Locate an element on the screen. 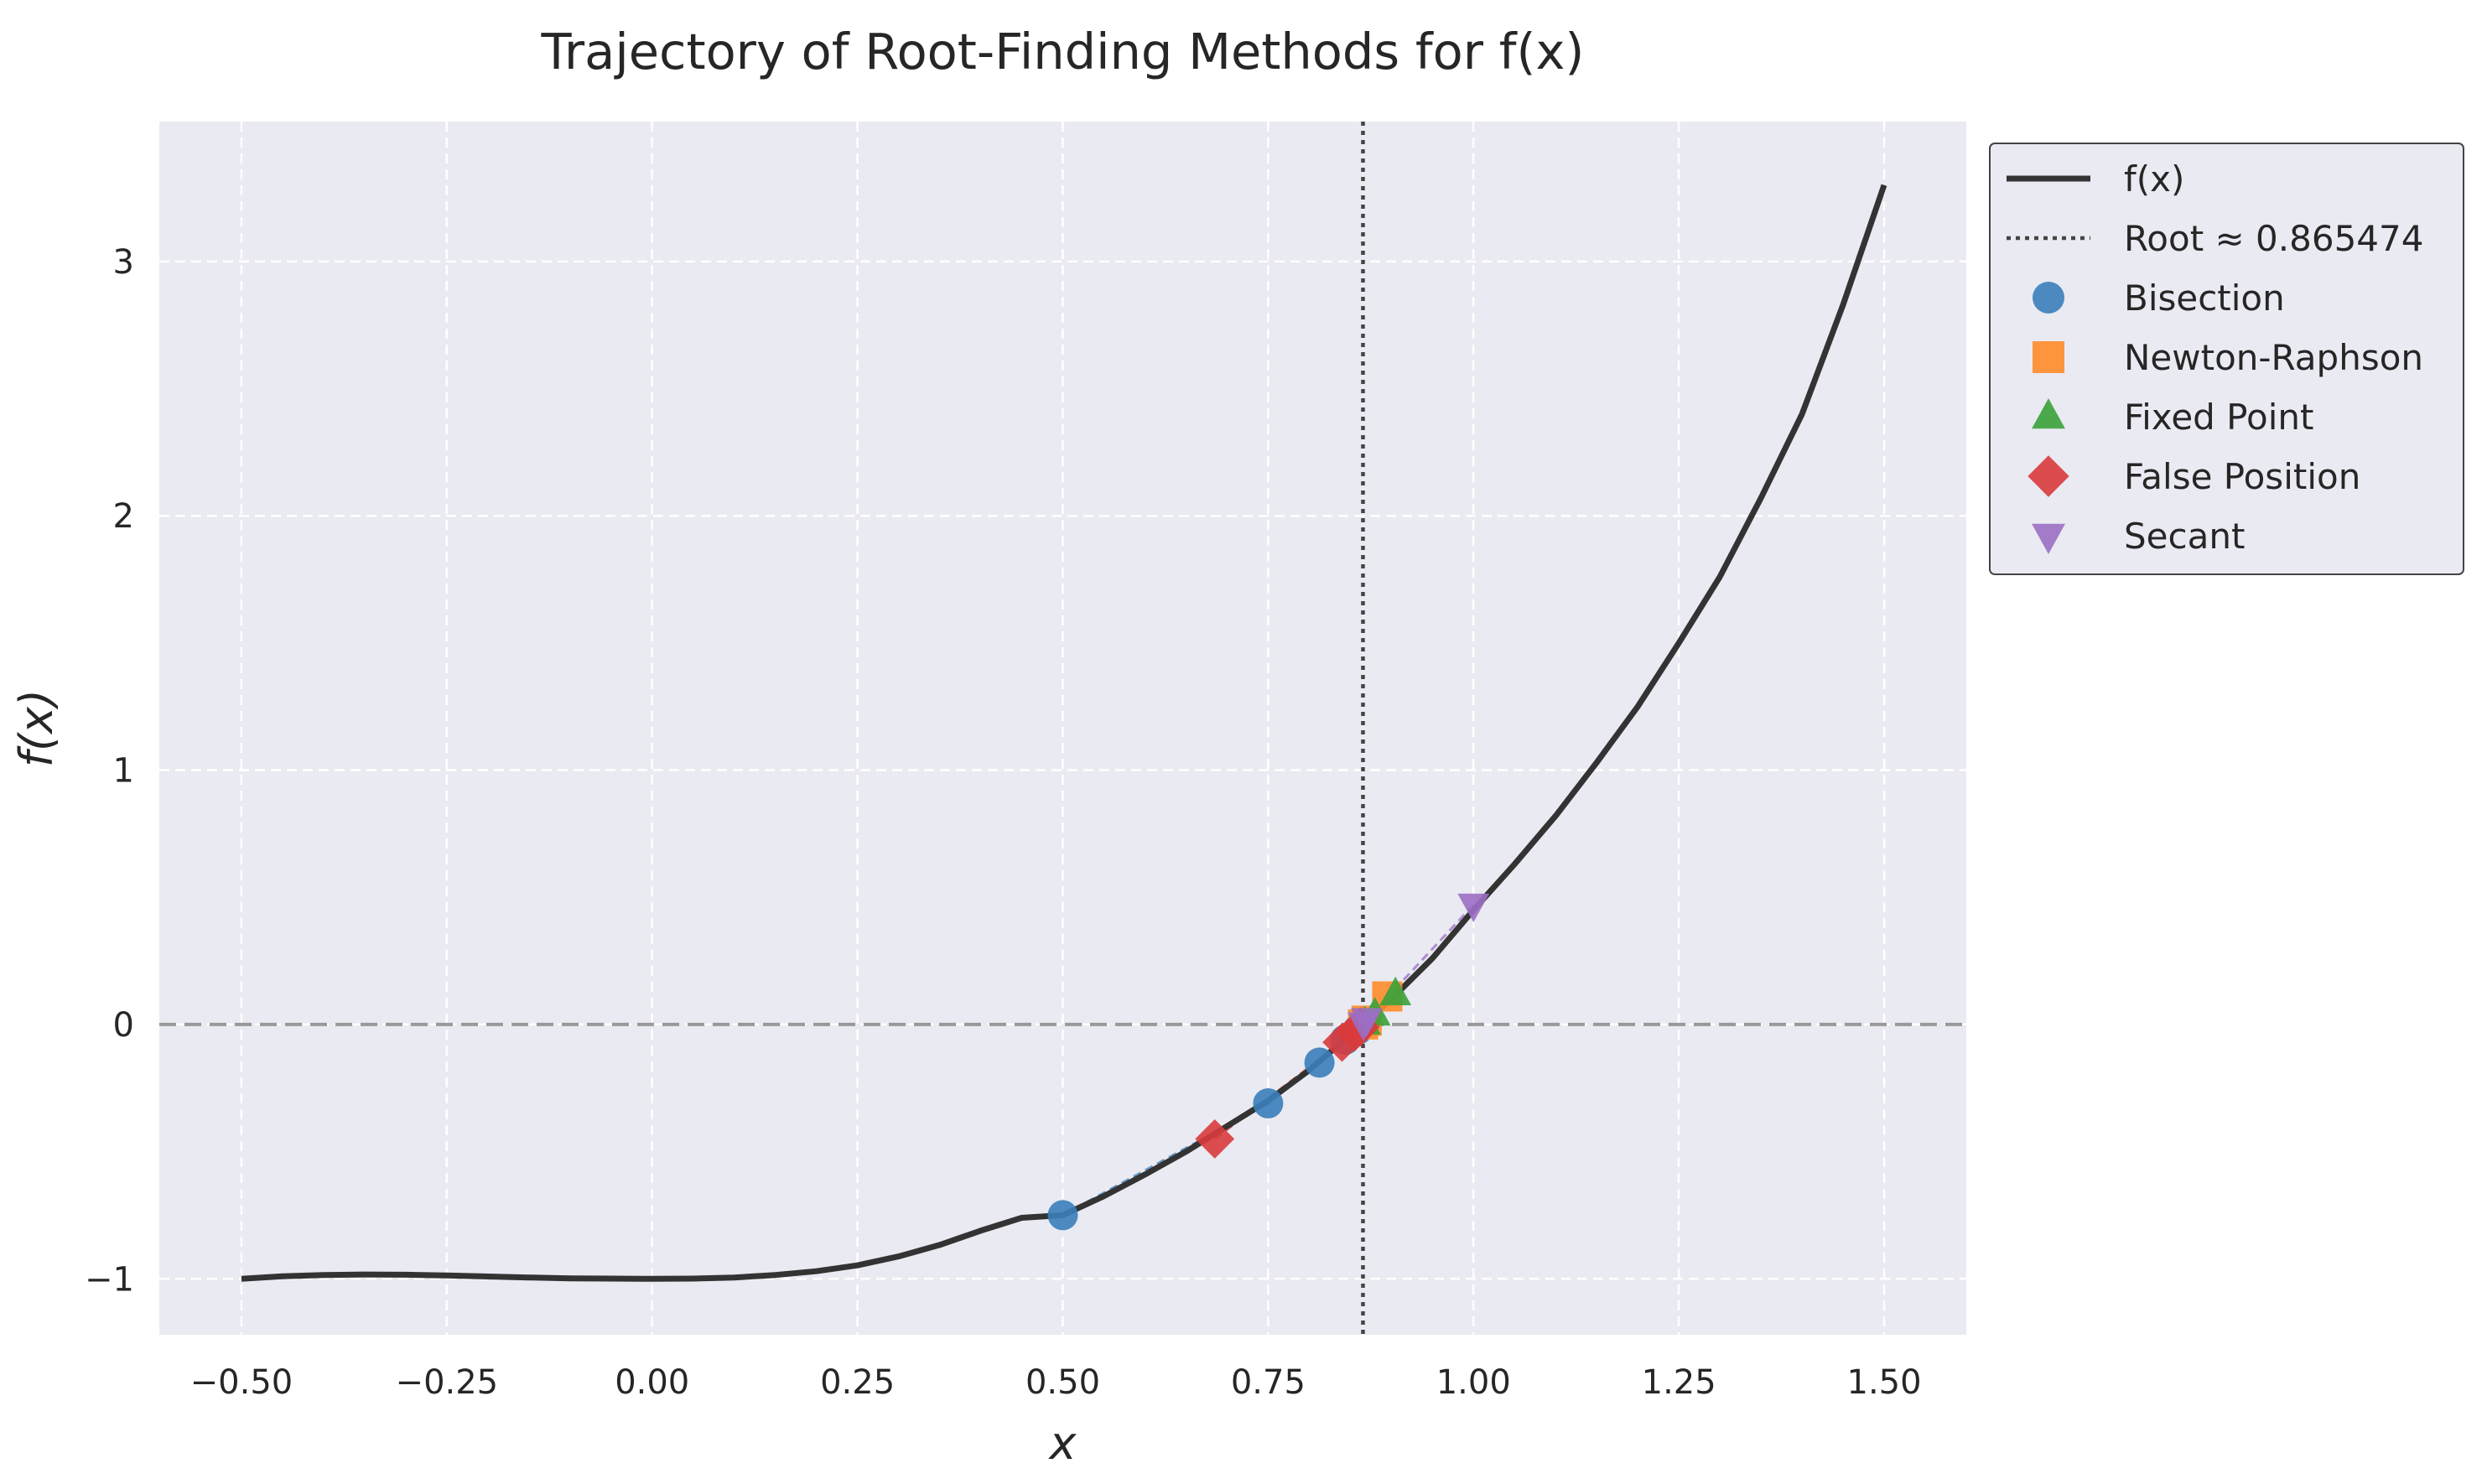 This screenshot has height=1484, width=2487. x-tick-label: 0.00 is located at coordinates (652, 1382).